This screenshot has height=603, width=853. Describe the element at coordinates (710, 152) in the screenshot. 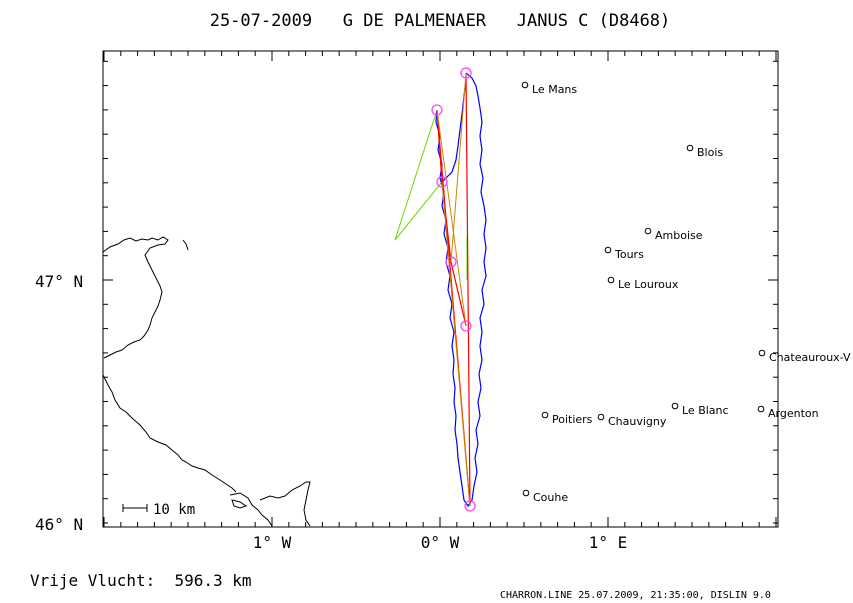

I see `city-label: Blois` at that location.